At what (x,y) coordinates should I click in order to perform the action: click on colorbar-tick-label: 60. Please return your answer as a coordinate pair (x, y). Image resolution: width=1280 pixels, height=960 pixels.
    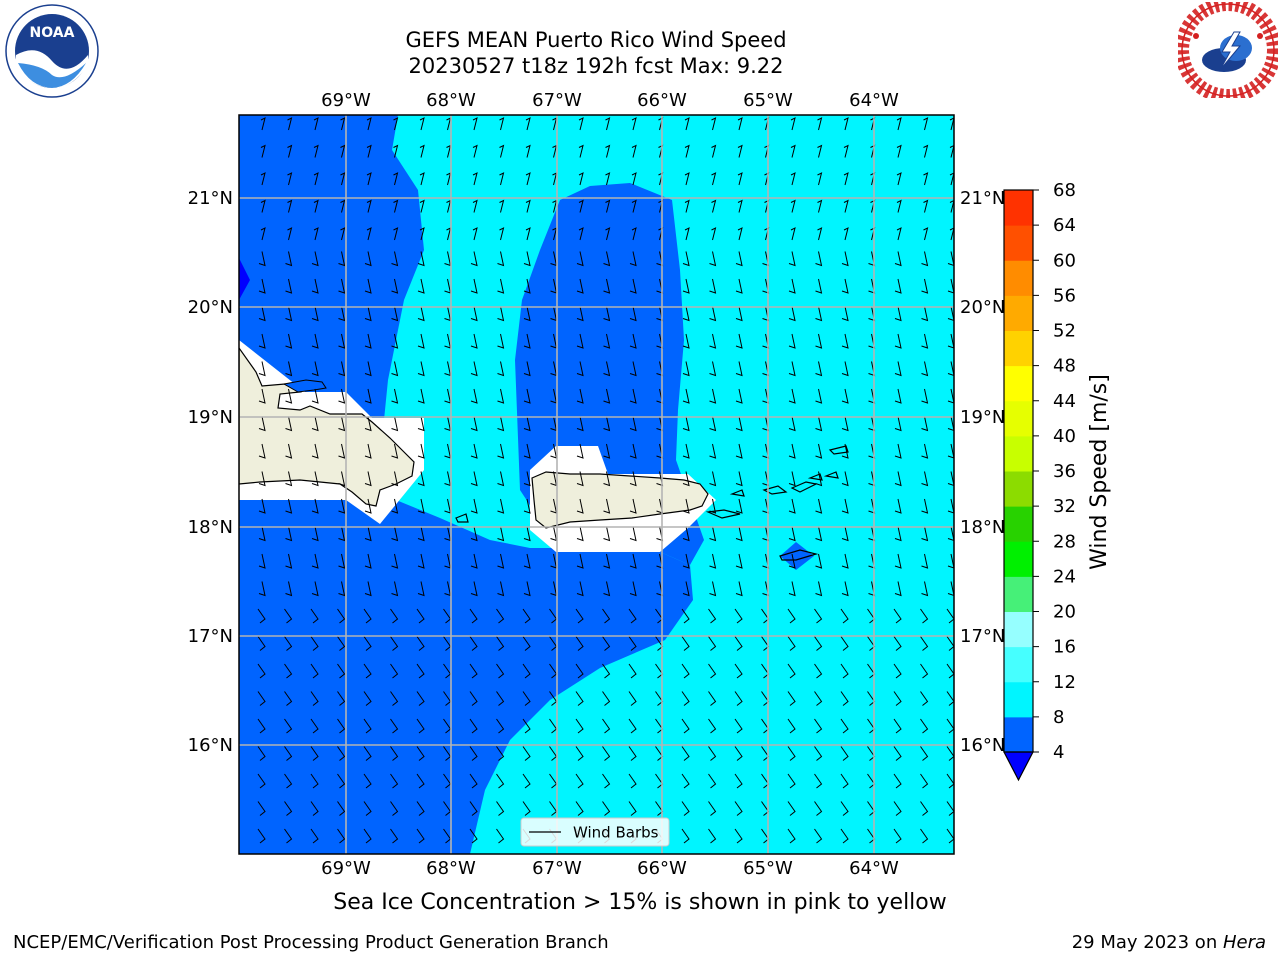
    Looking at the image, I should click on (1064, 260).